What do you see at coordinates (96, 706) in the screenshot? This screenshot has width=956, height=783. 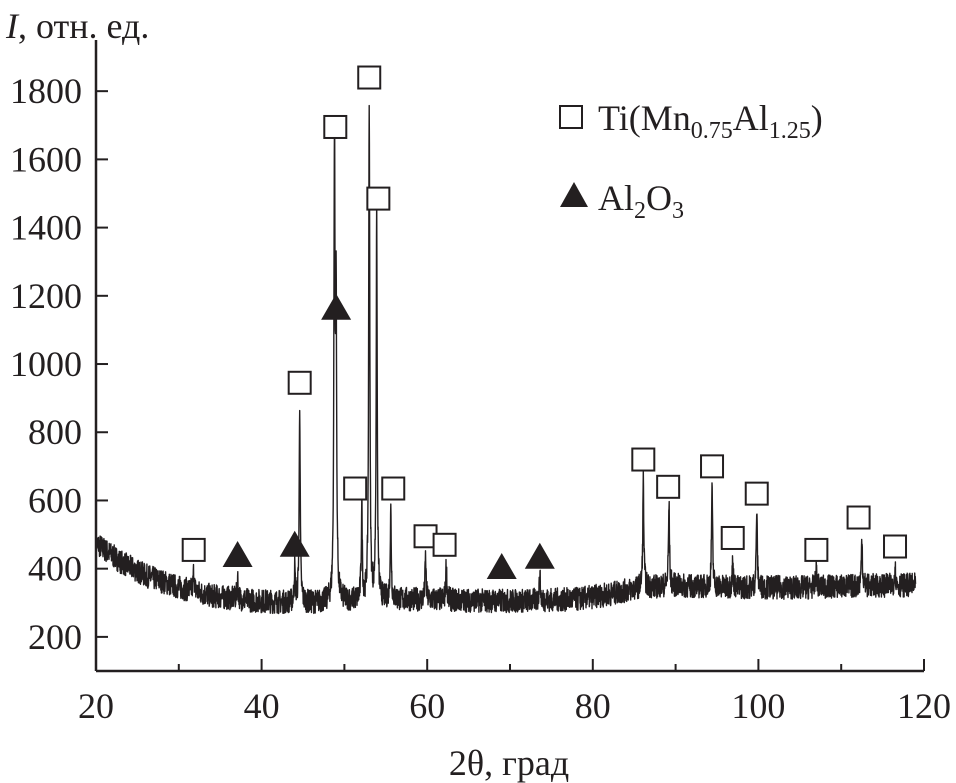 I see `x-tick-label: 20` at bounding box center [96, 706].